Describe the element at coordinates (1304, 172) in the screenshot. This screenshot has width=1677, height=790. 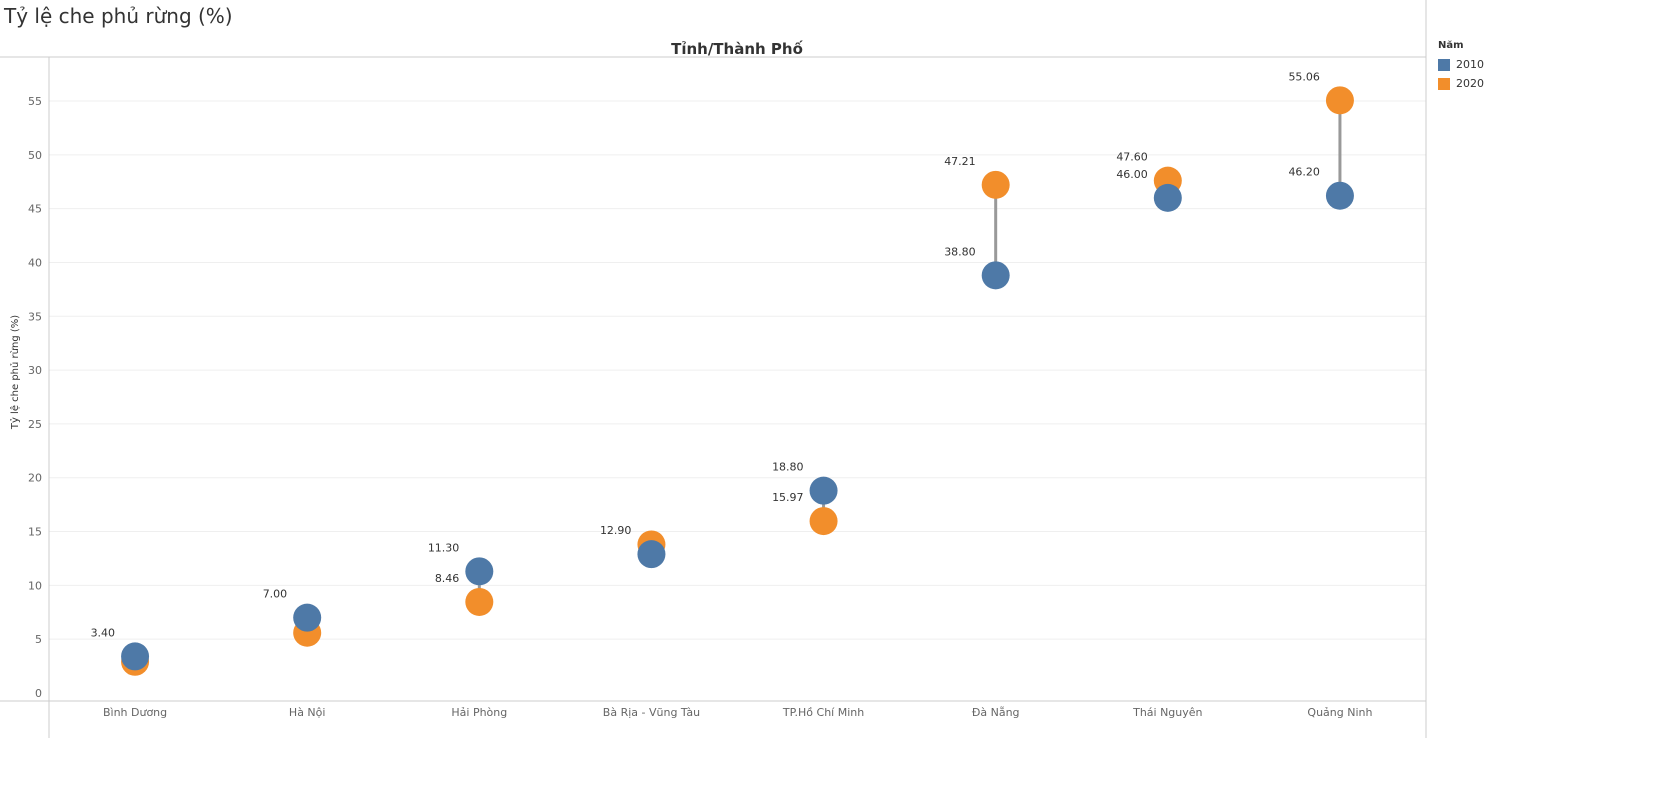
I see `data-label: 46.20` at that location.